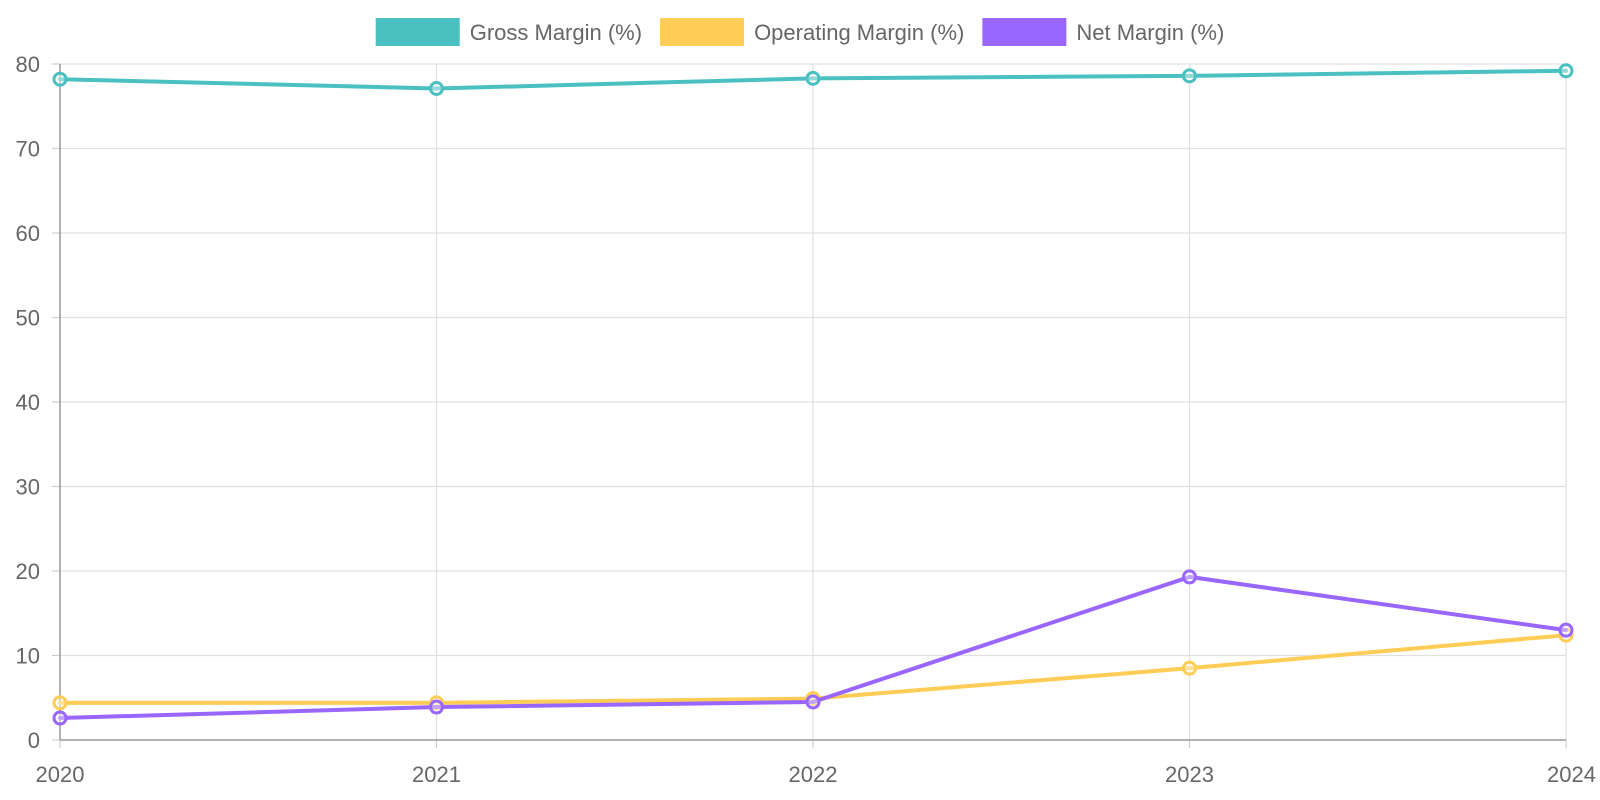 This screenshot has width=1600, height=800. I want to click on y-tick-label: 30, so click(28, 487).